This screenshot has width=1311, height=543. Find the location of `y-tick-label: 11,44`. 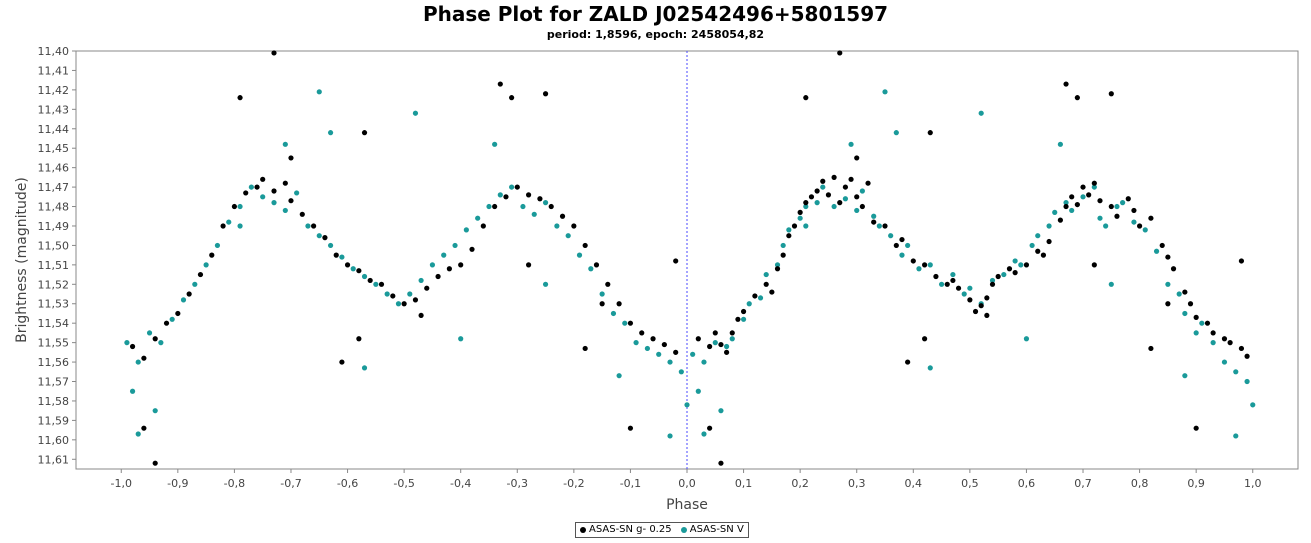

y-tick-label: 11,44 is located at coordinates (54, 129).